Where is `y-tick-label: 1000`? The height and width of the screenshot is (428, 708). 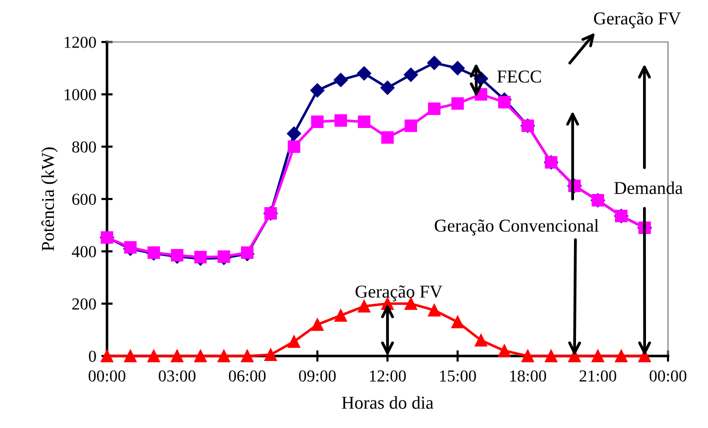
y-tick-label: 1000 is located at coordinates (80, 94).